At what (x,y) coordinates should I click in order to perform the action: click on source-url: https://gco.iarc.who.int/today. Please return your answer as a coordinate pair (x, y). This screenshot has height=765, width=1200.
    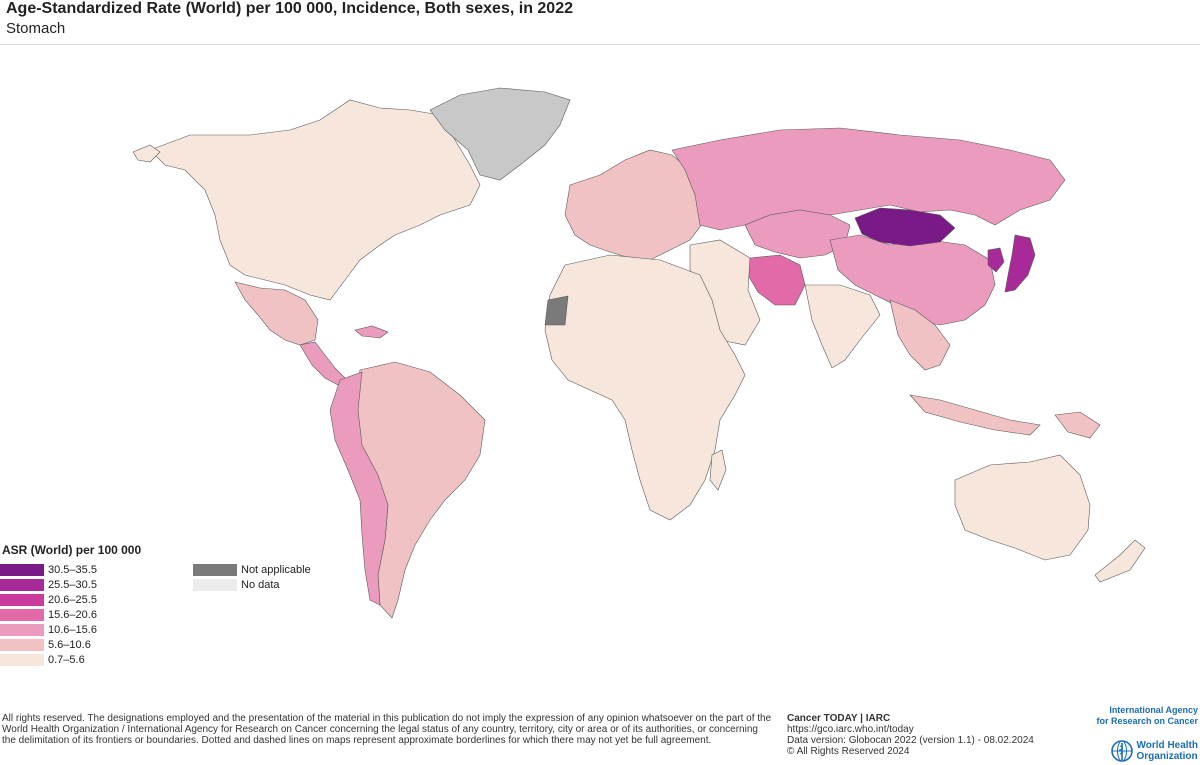
    Looking at the image, I should click on (850, 729).